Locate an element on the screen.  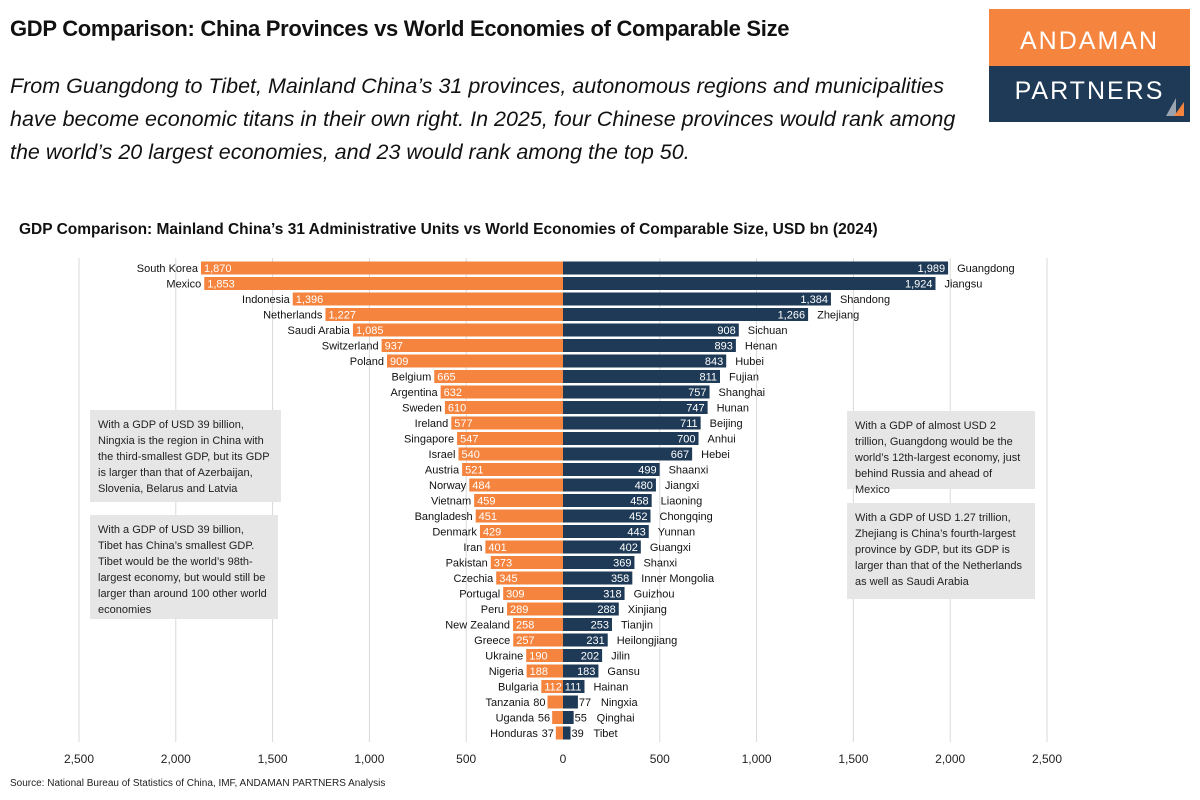
andaman-partners-logo: ANDAMAN PARTNERS is located at coordinates (1089, 65).